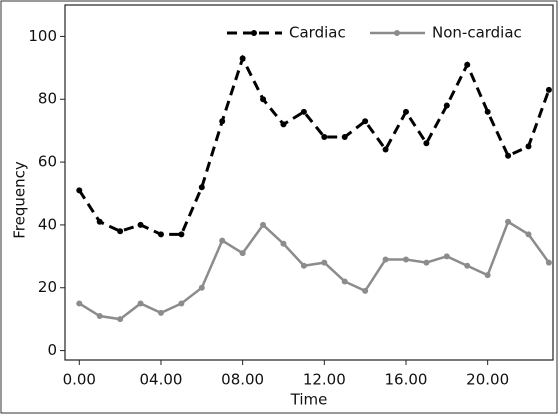  What do you see at coordinates (160, 380) in the screenshot?
I see `x-tick-label: 04.00` at bounding box center [160, 380].